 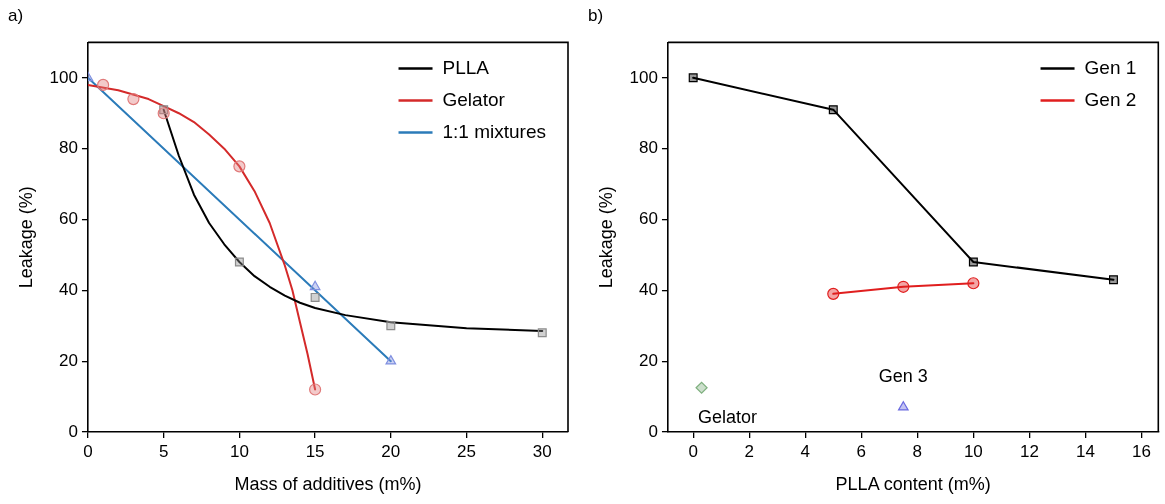 What do you see at coordinates (805, 451) in the screenshot?
I see `x-tick-label: 4` at bounding box center [805, 451].